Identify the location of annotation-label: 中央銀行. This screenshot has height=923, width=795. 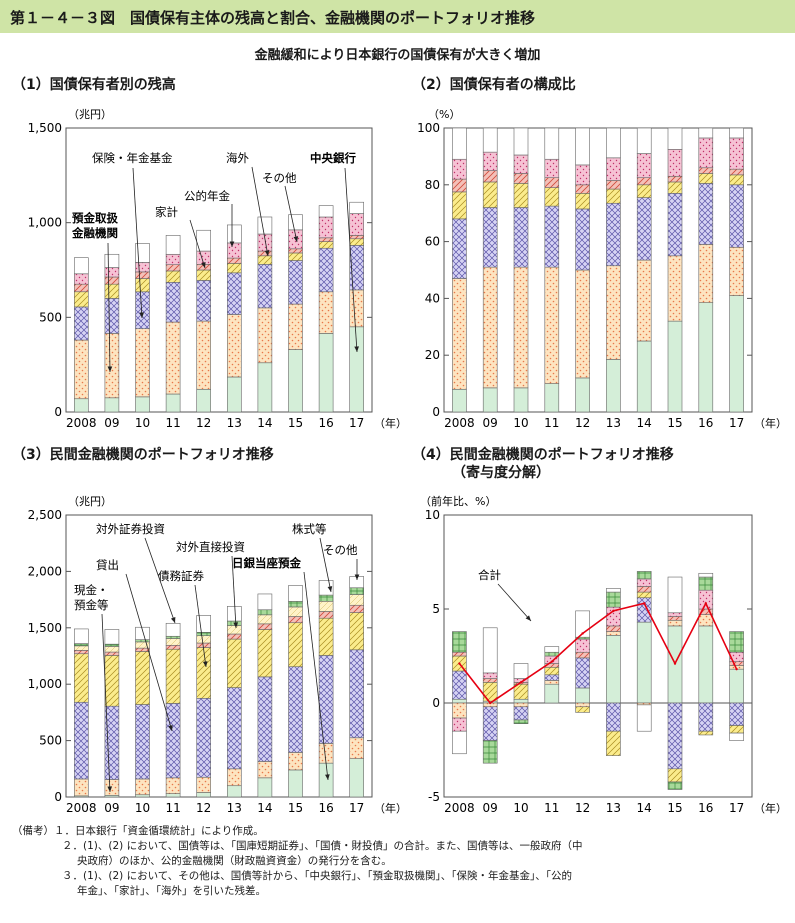
(333, 158).